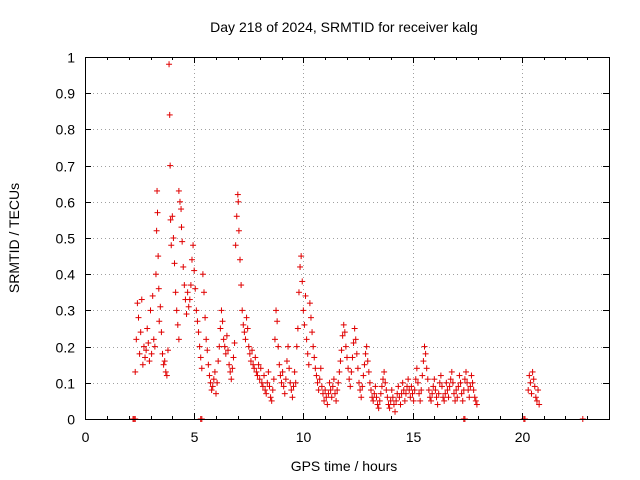  What do you see at coordinates (344, 466) in the screenshot?
I see `x-axis-label: GPS time / hours` at bounding box center [344, 466].